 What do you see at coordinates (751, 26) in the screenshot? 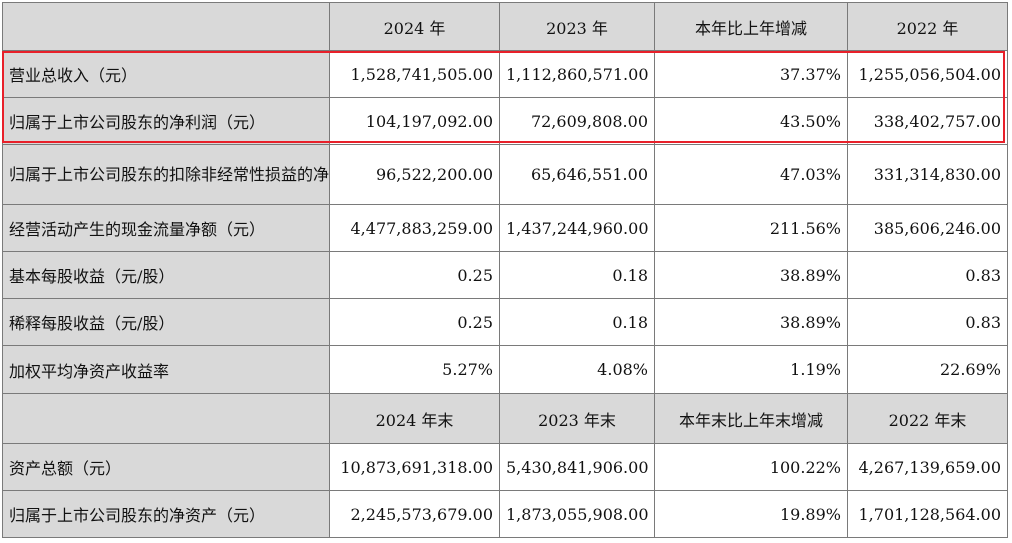
I see `header-change: 本年比上年增减` at bounding box center [751, 26].